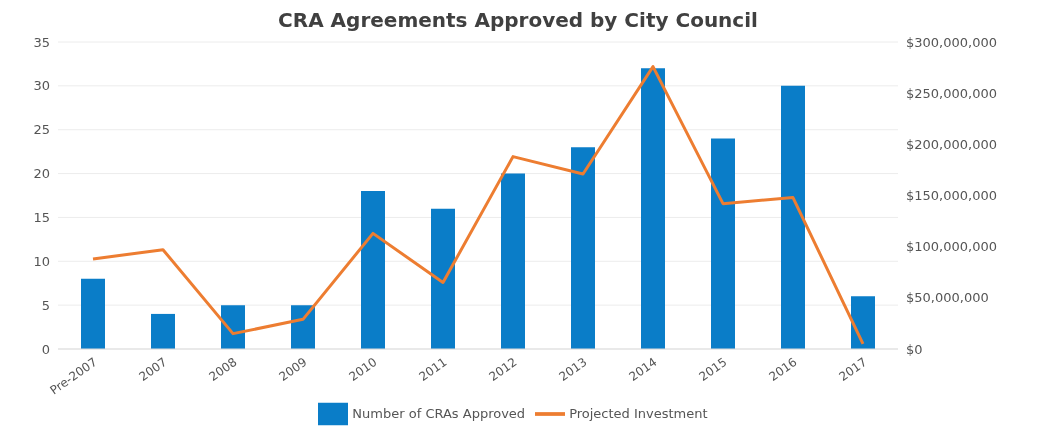 The height and width of the screenshot is (437, 1038). I want to click on y-tick-label: 10, so click(41, 261).